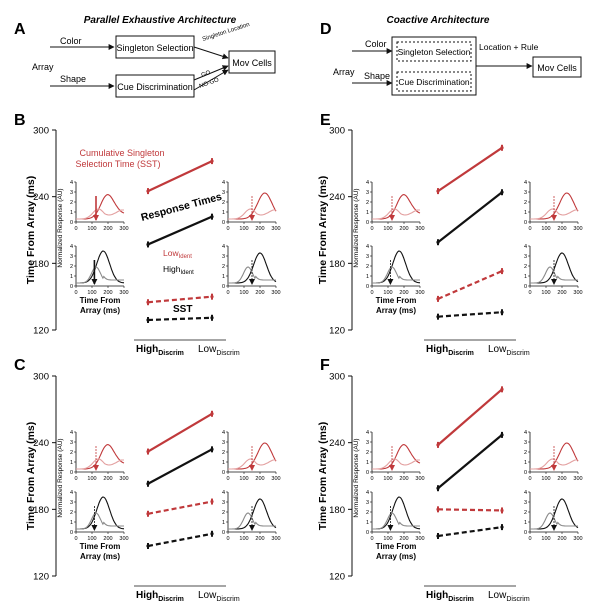  I want to click on chart-marks, so click(180, 240).